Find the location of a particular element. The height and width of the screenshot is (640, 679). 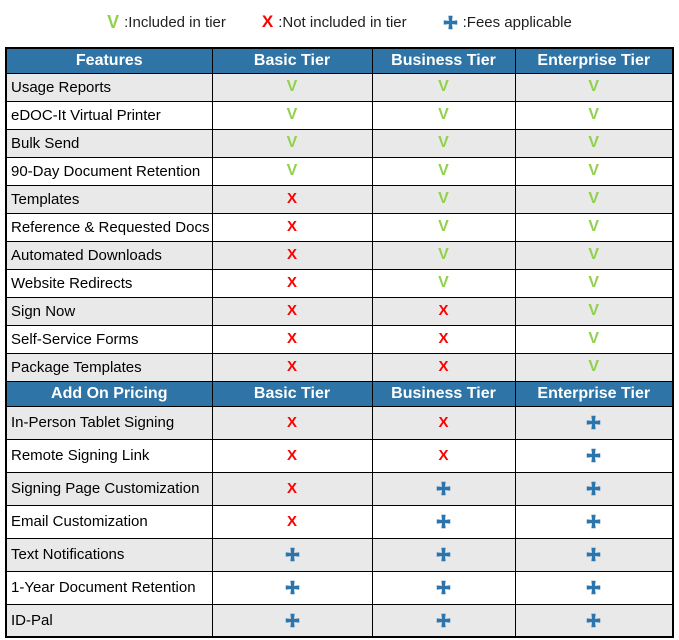

legend-item-fees: :Fees applicable is located at coordinates (507, 22).